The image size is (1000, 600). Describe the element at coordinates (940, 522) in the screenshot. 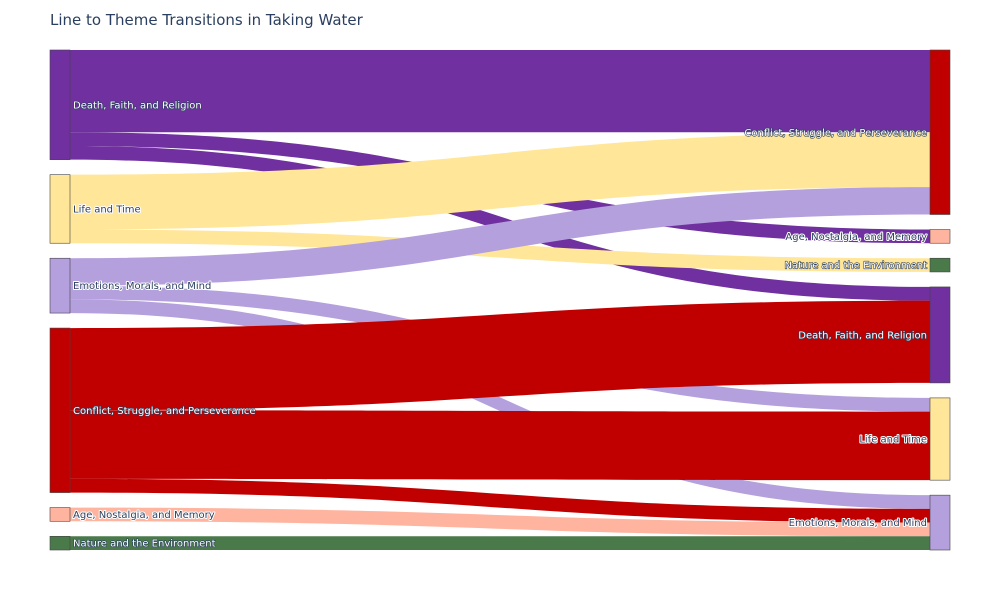

I see `target-node-emotions-morals-and-mind` at that location.